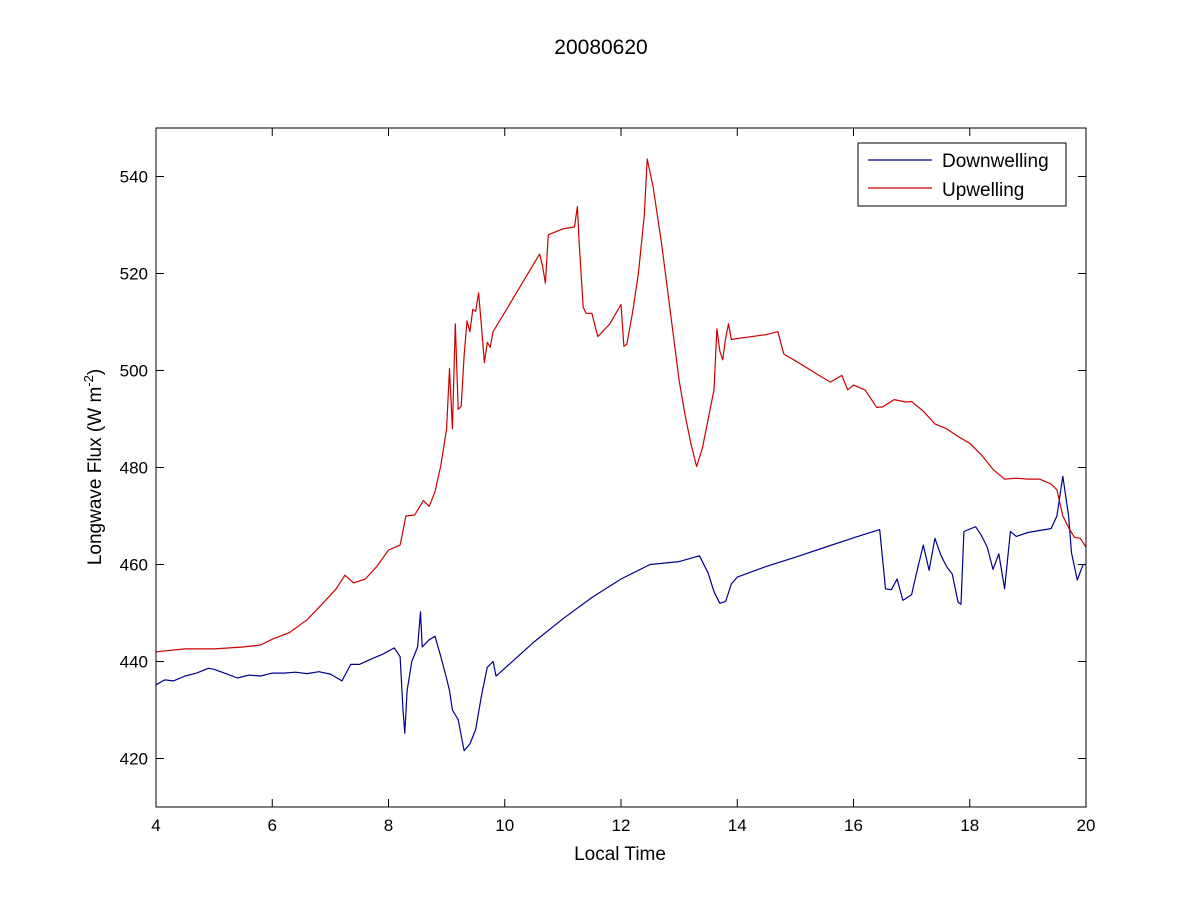 The width and height of the screenshot is (1200, 900). What do you see at coordinates (995, 161) in the screenshot?
I see `legend-label-downwelling: Downwelling` at bounding box center [995, 161].